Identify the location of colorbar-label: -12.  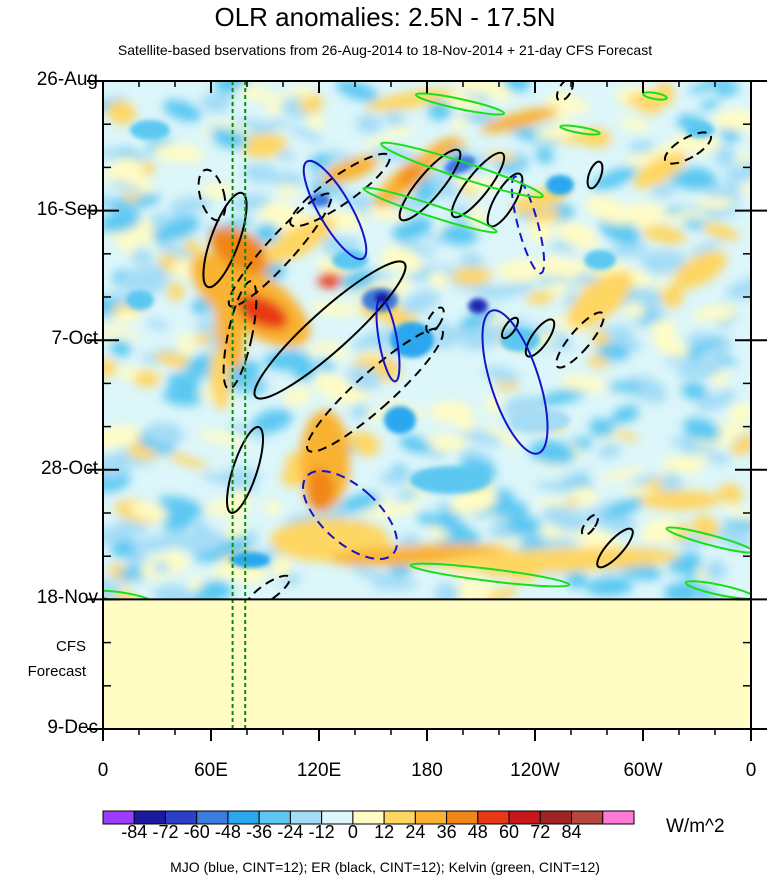
(321, 832).